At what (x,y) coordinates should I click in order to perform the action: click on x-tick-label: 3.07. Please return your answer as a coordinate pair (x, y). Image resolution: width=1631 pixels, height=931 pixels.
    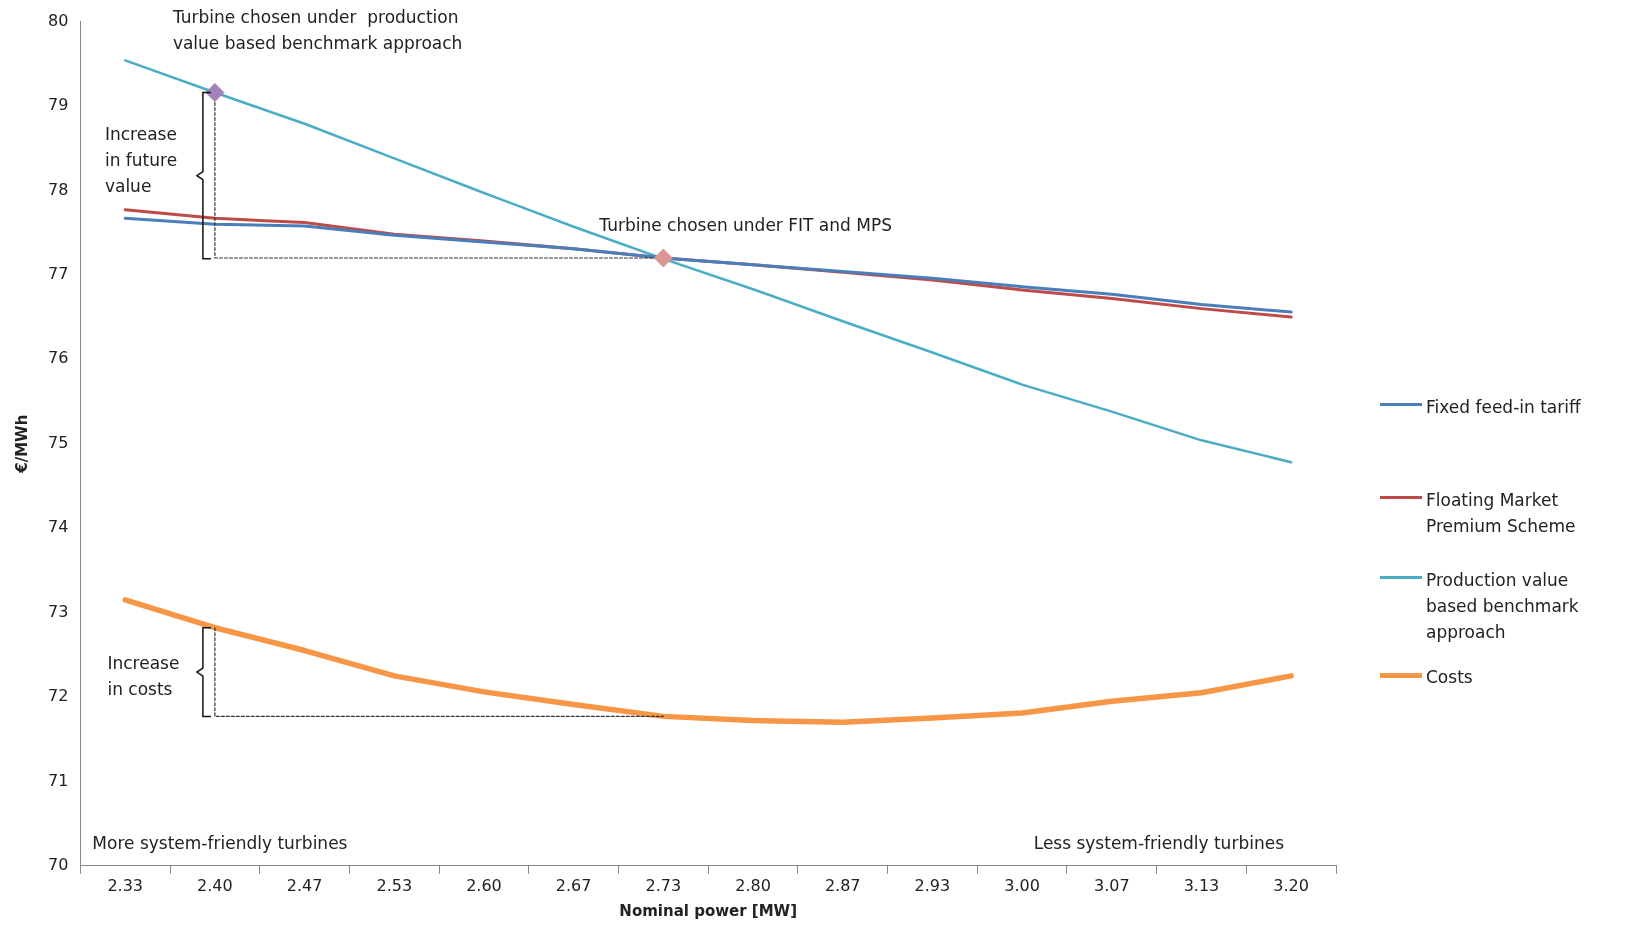
    Looking at the image, I should click on (1111, 885).